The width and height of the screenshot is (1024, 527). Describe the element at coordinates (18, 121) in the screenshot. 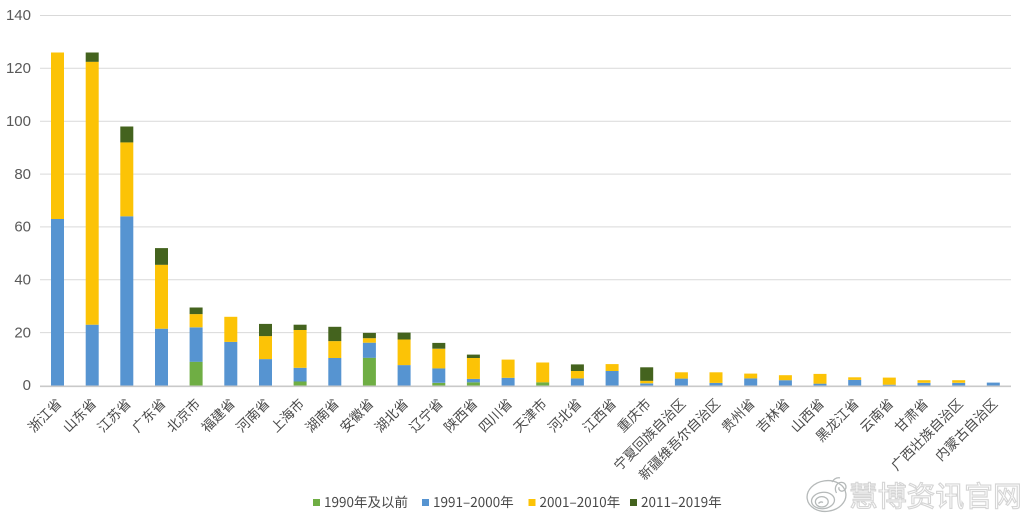

I see `svg-text: 100` at that location.